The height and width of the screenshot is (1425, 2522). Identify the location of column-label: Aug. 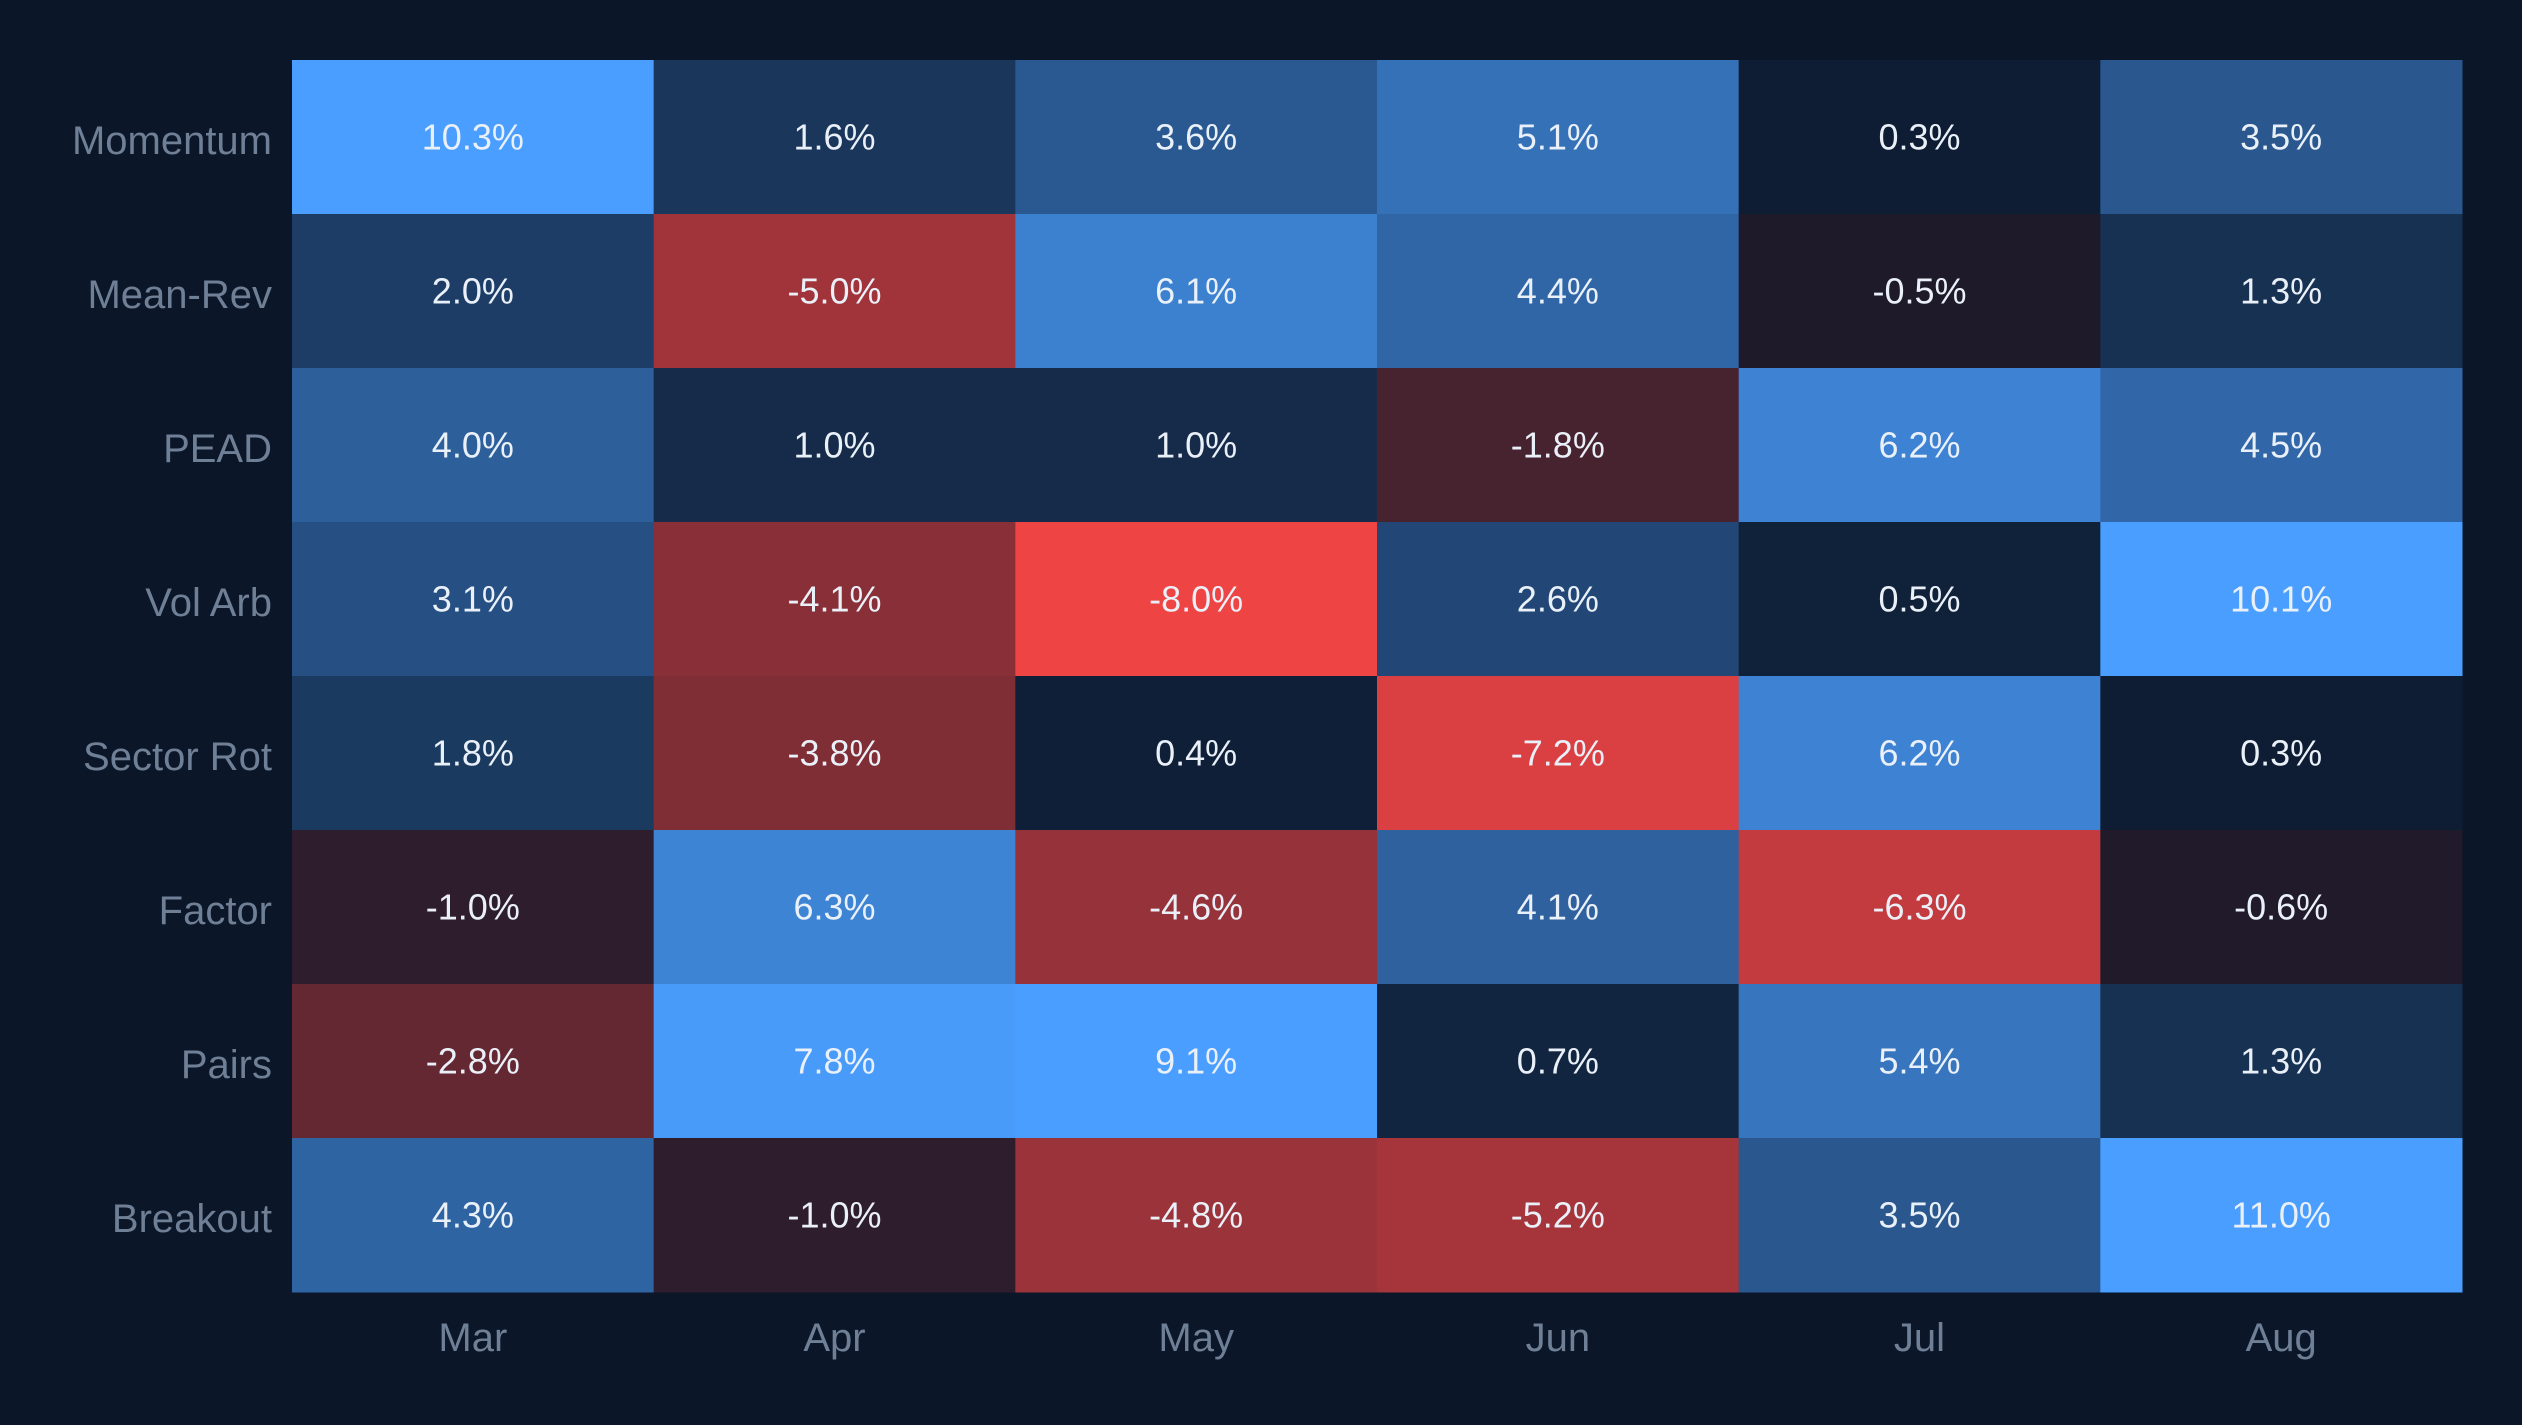
(2281, 1338).